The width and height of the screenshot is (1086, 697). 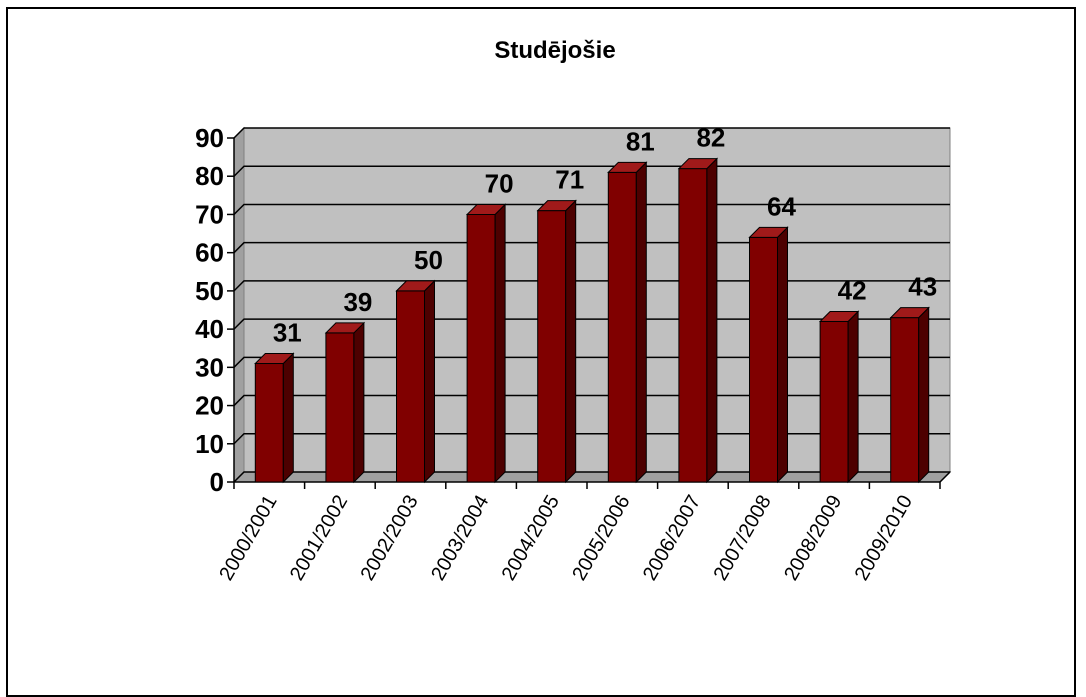 I want to click on x-tick-label: 2006/2007, so click(x=672, y=538).